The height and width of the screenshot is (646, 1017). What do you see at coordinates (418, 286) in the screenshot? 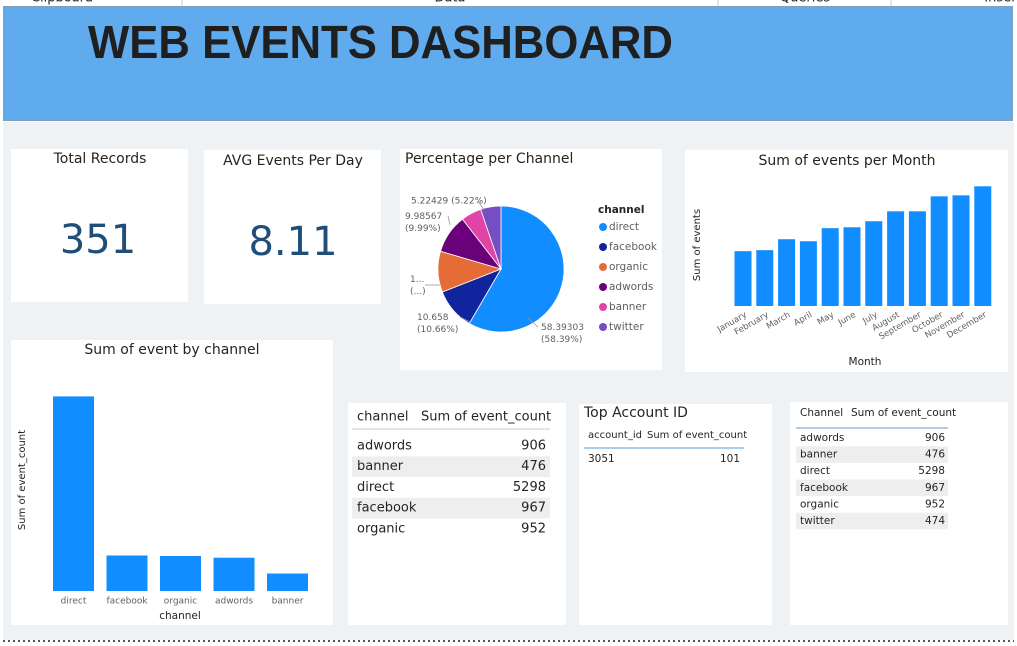
I see `data-label: 1... (...)` at bounding box center [418, 286].